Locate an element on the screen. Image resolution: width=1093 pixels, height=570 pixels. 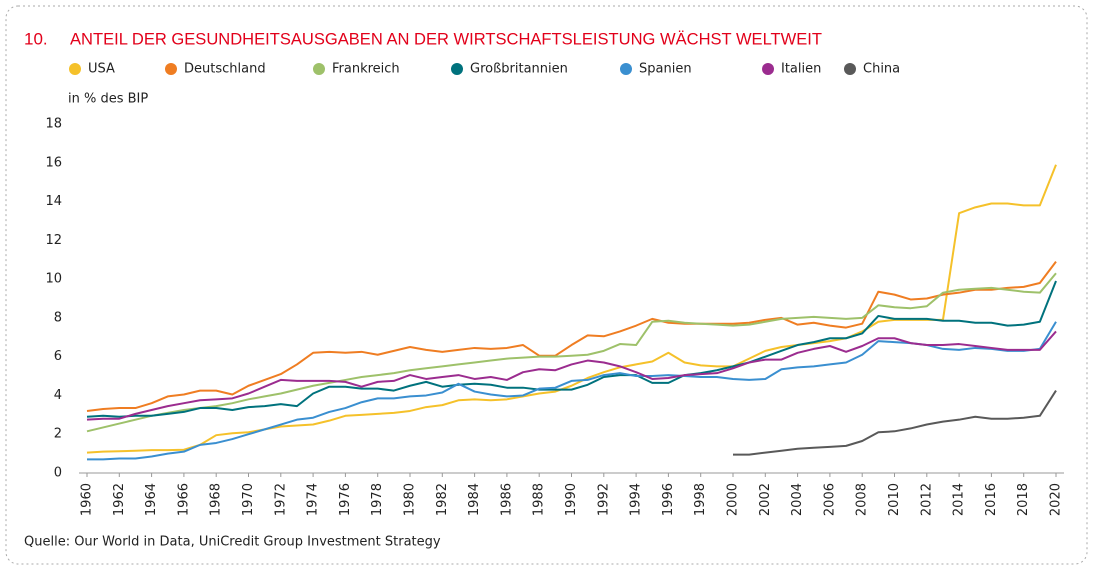
legend-label: China is located at coordinates (881, 69).